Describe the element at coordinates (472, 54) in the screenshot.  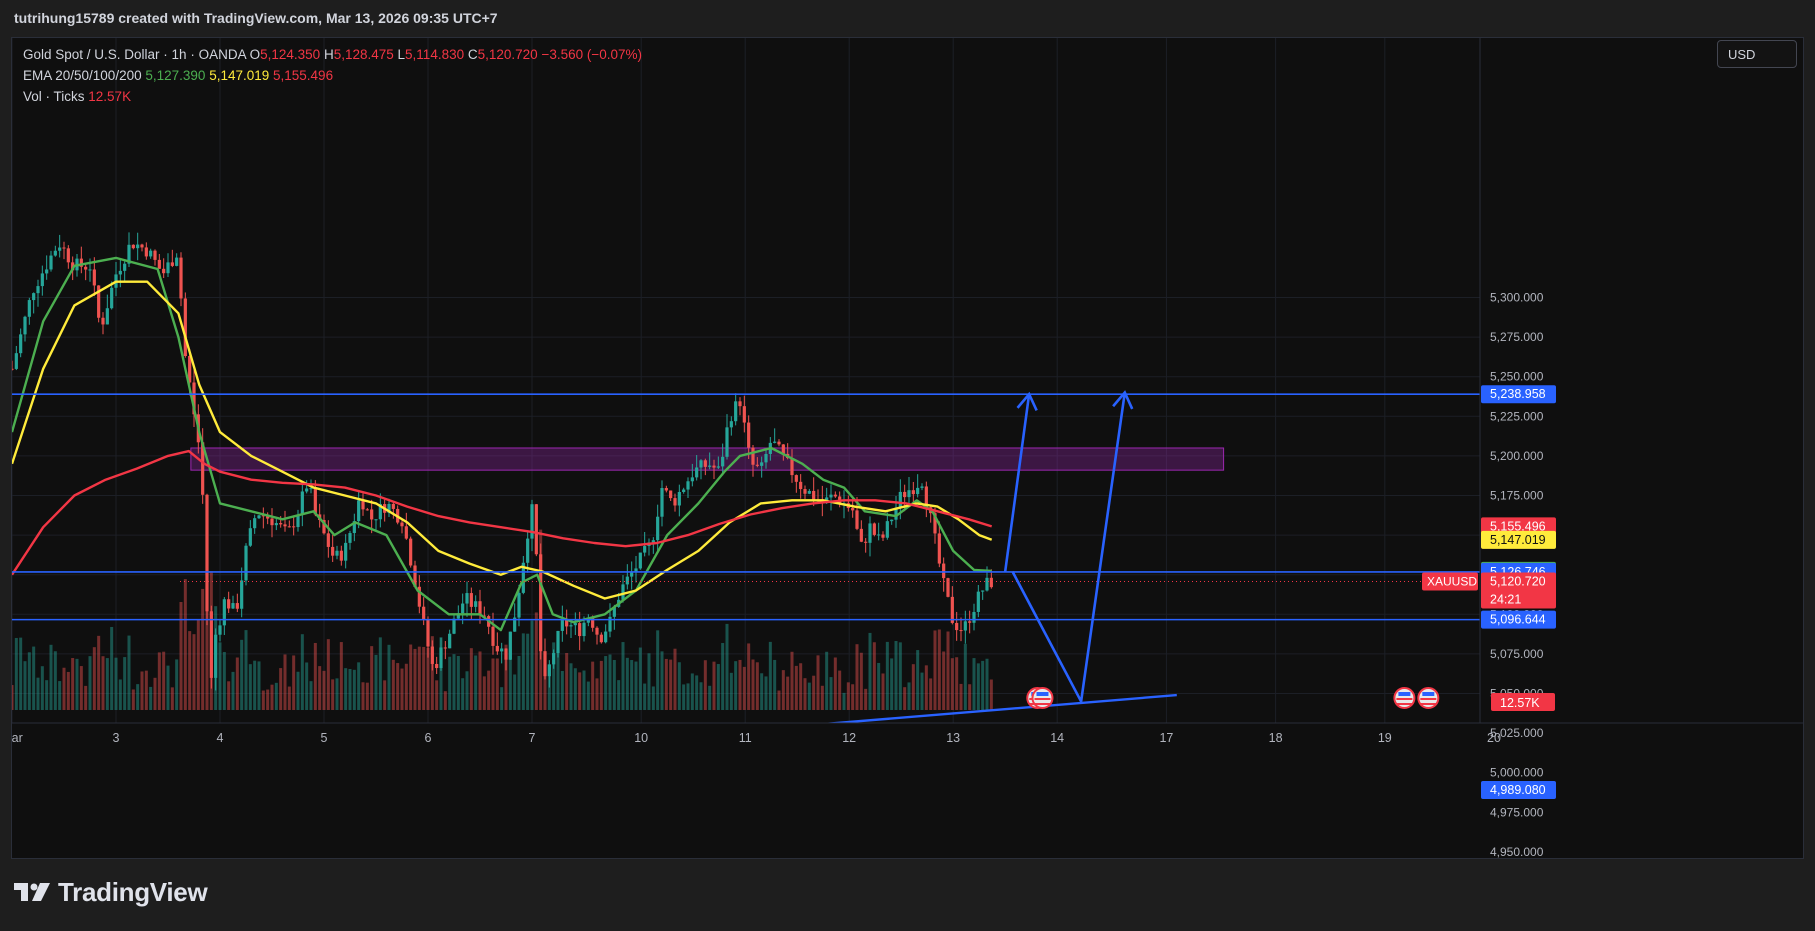
I see `close-label: C` at that location.